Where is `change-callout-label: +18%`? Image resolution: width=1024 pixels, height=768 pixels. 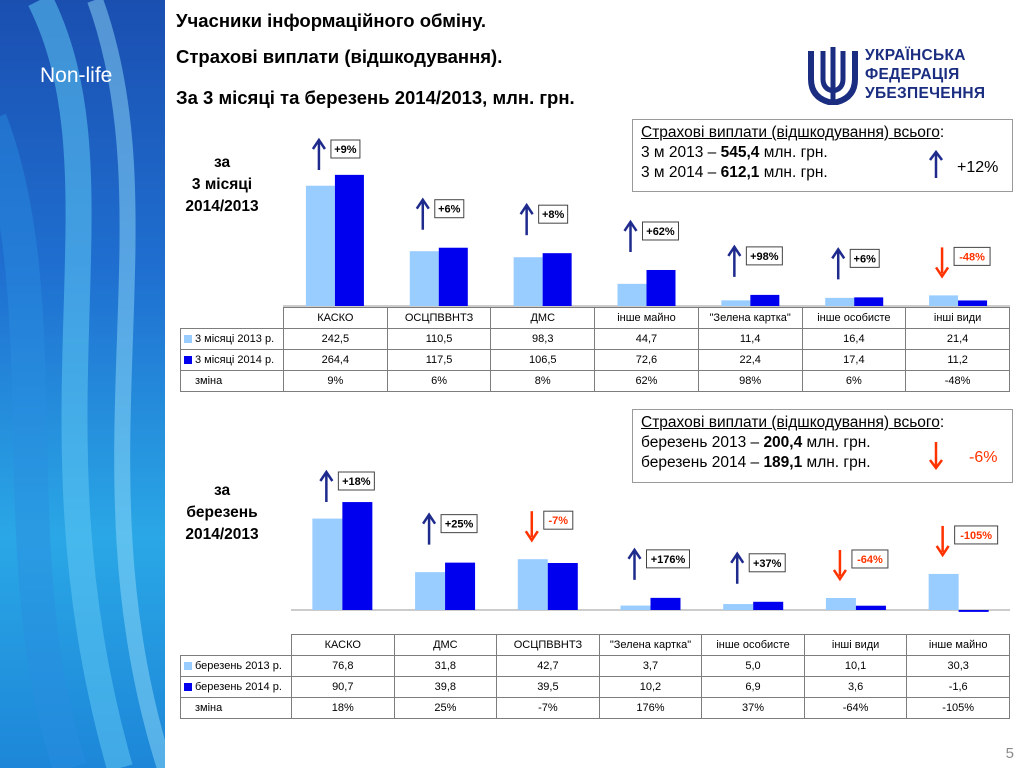 change-callout-label: +18% is located at coordinates (356, 482).